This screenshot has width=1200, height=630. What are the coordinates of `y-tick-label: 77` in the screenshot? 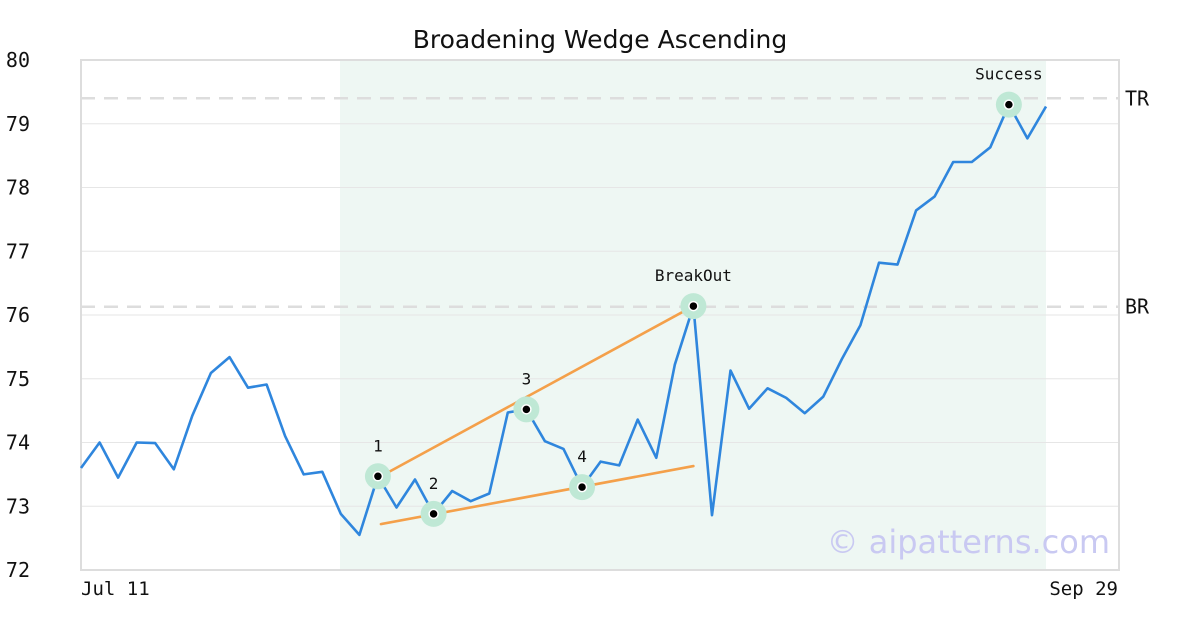 It's located at (18, 251).